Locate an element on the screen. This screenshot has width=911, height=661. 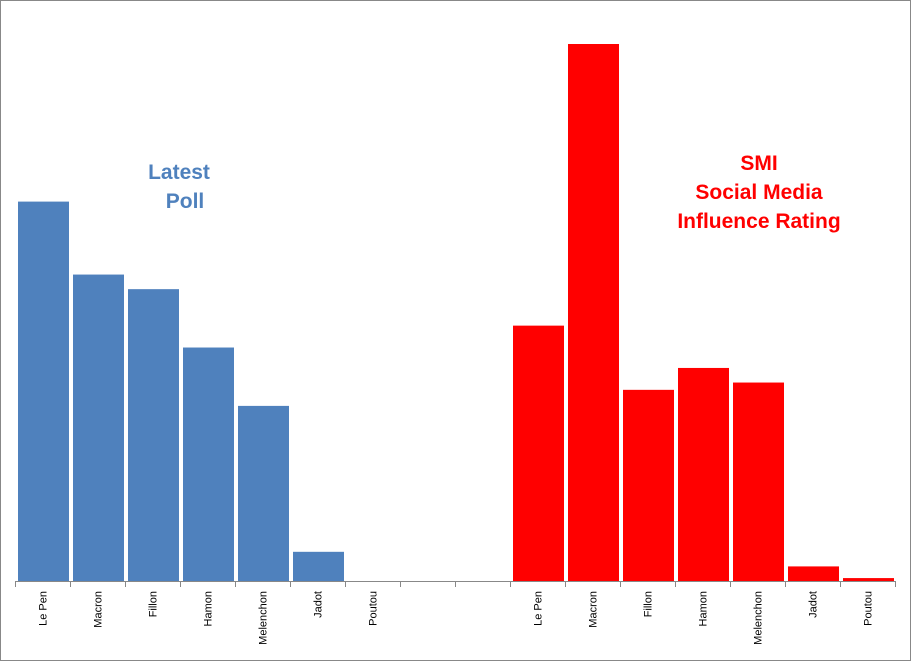
poll-annotation-line: Poll is located at coordinates (185, 201).